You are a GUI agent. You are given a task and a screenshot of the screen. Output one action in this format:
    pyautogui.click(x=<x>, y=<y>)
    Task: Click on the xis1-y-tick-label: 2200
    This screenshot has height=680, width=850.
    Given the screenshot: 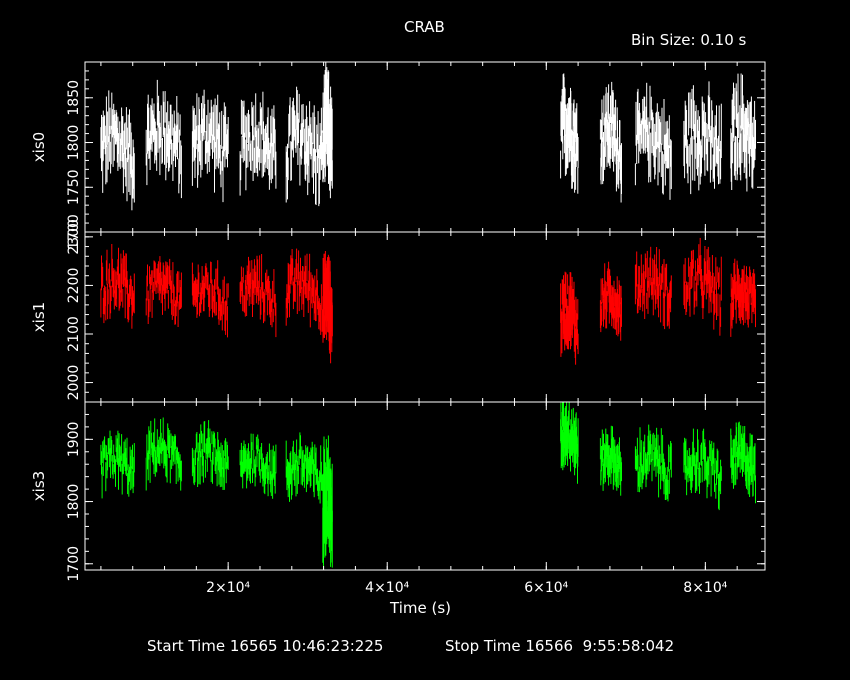 What is the action you would take?
    pyautogui.click(x=74, y=286)
    